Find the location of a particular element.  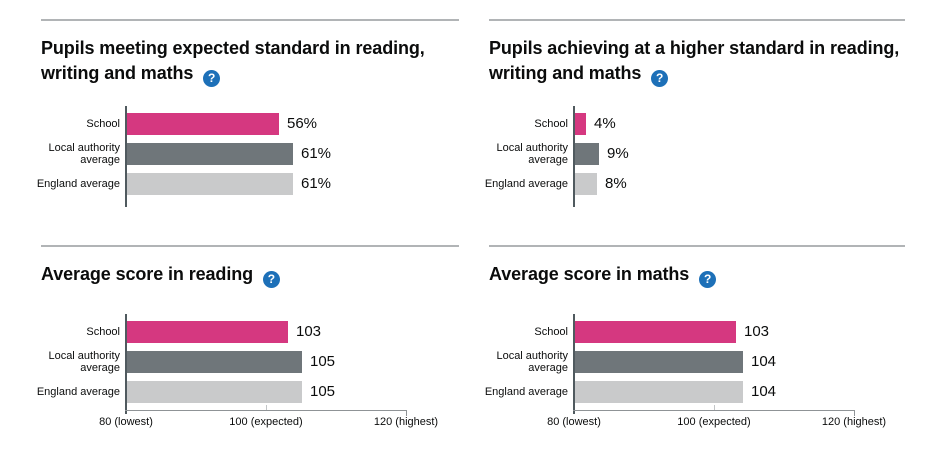

value-label: 9% is located at coordinates (618, 153).